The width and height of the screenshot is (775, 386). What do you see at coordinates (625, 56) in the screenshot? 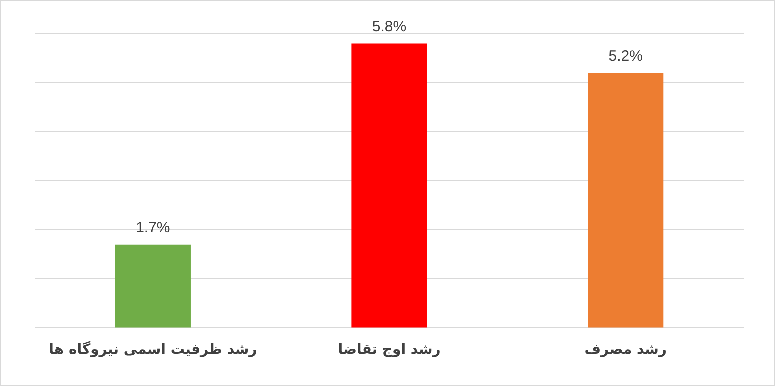
I see `data-label: 5.2%` at bounding box center [625, 56].